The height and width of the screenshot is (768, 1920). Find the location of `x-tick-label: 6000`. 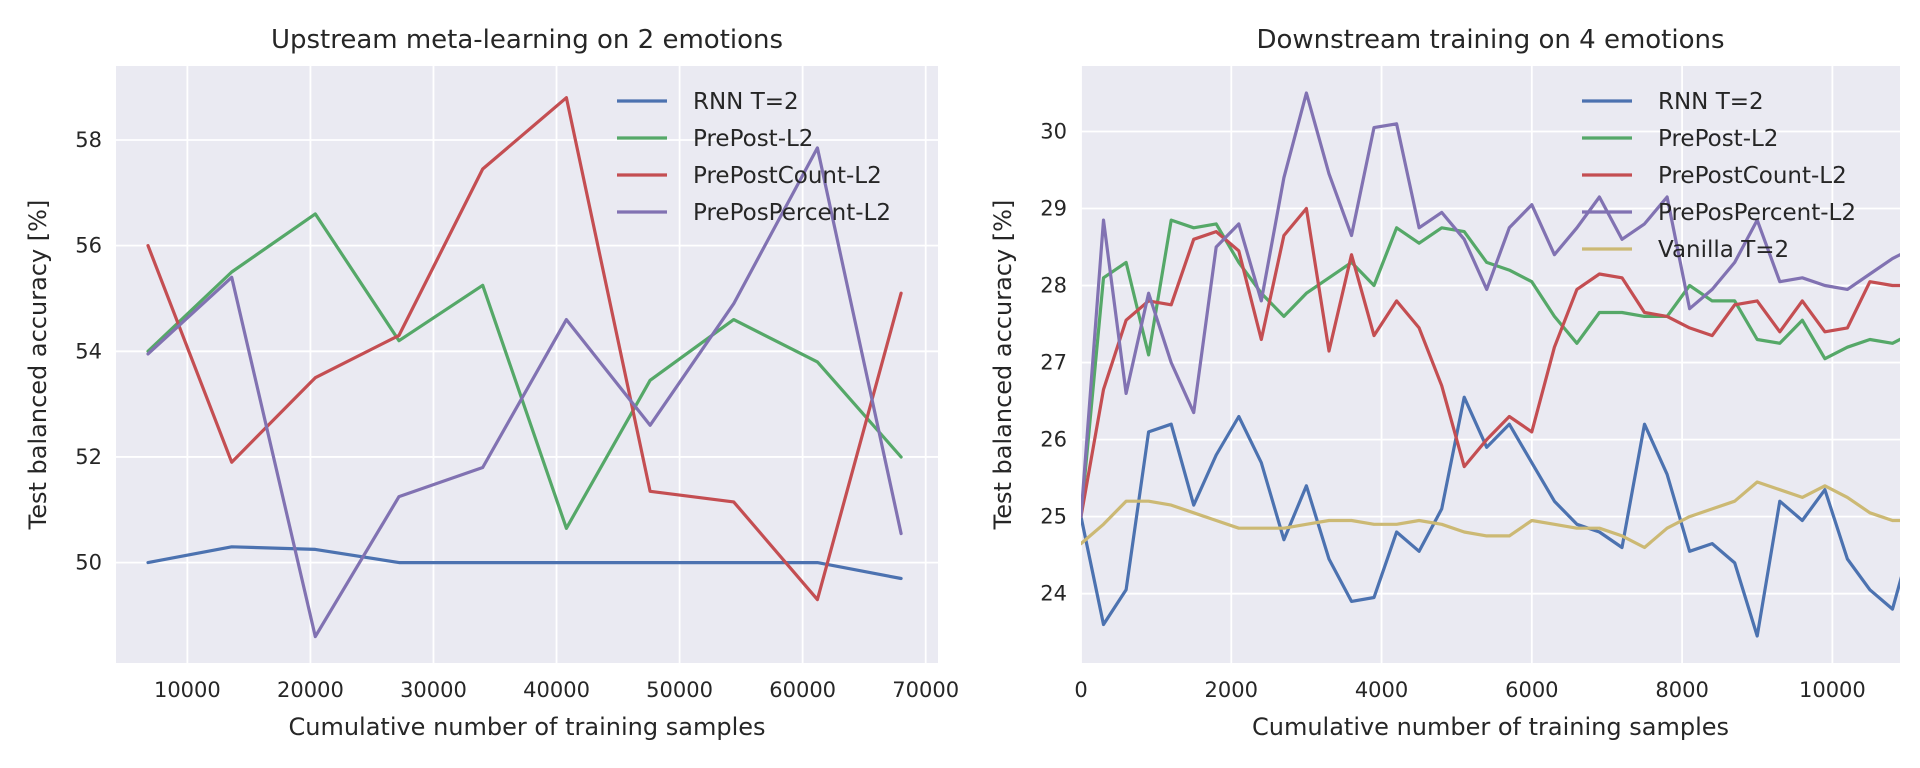

x-tick-label: 6000 is located at coordinates (1531, 690).